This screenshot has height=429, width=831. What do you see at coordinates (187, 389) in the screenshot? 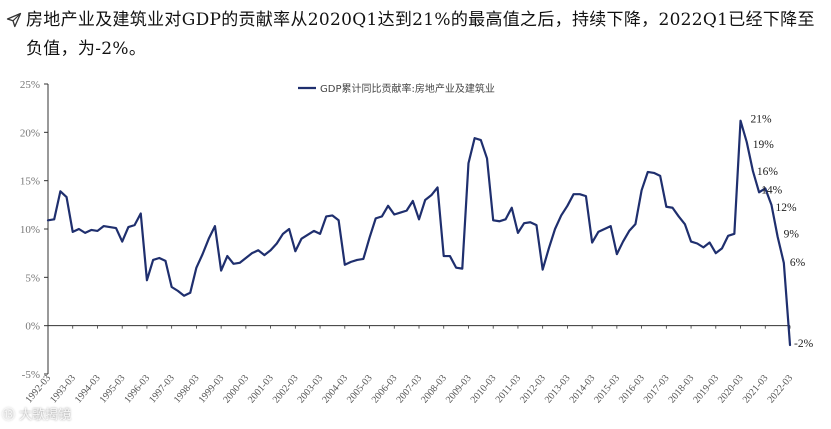
I see `x-tick-label: 1998-03` at bounding box center [187, 389].